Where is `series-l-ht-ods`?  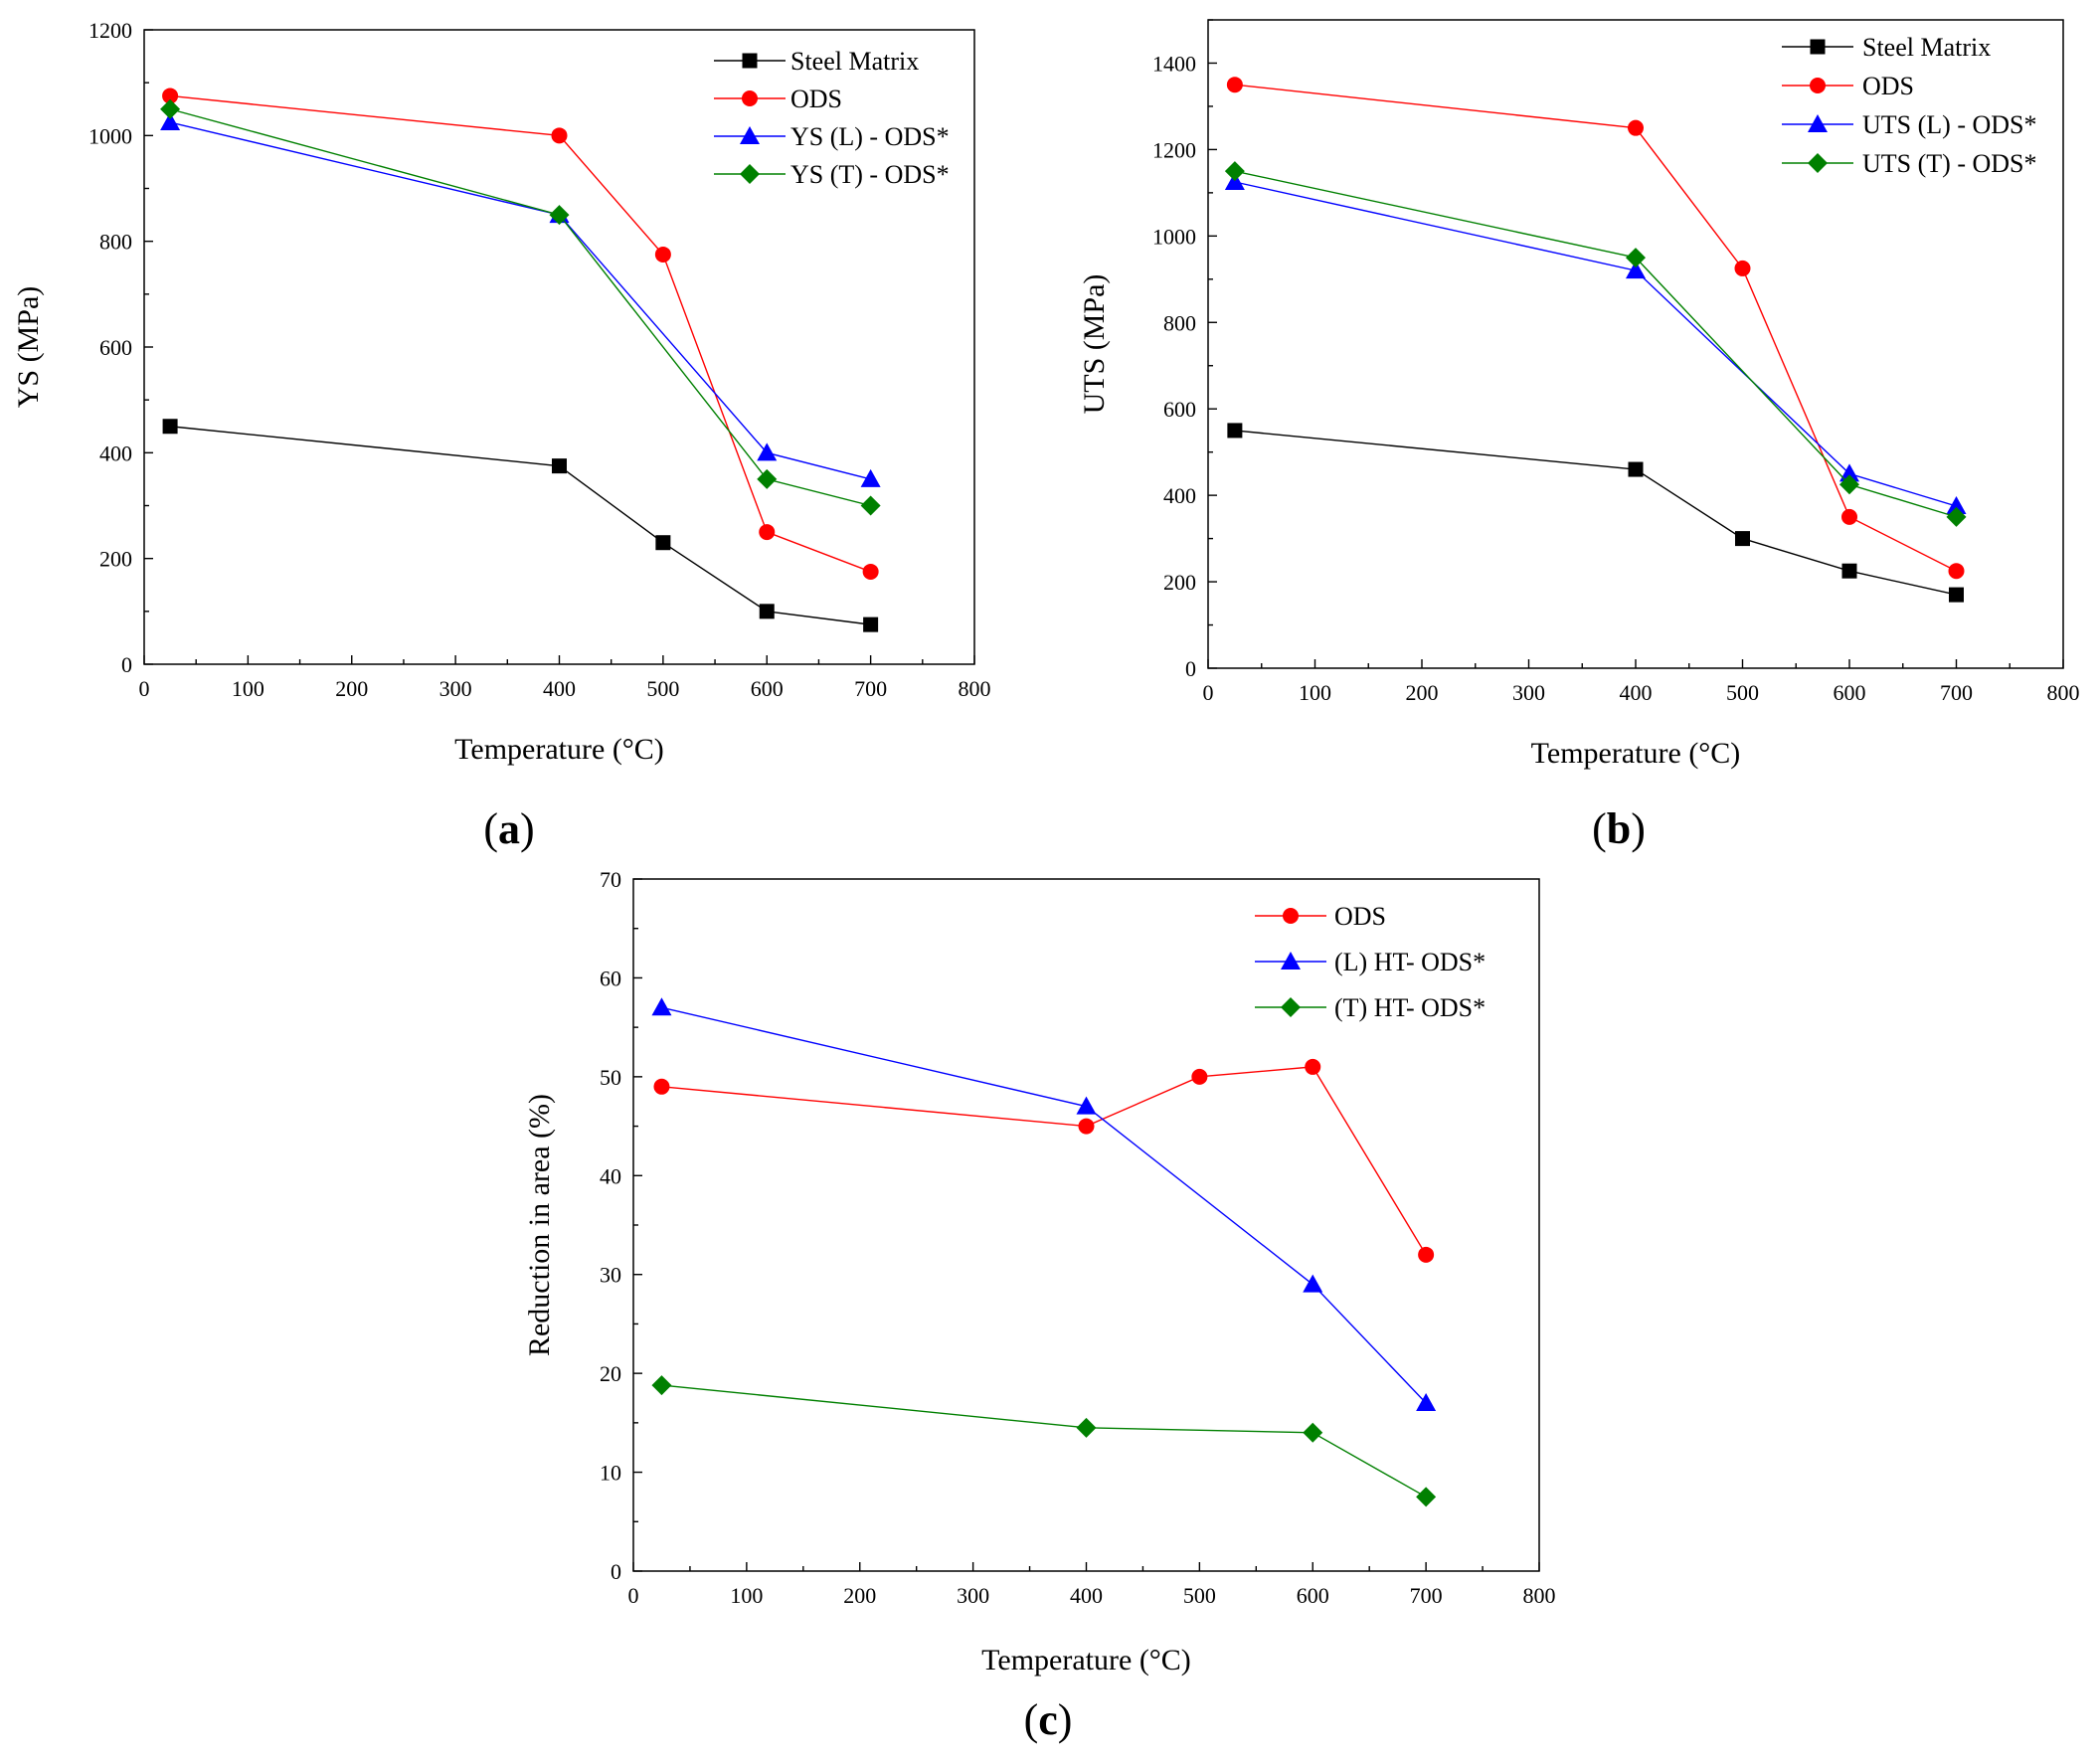
series-l-ht-ods is located at coordinates (1044, 1204).